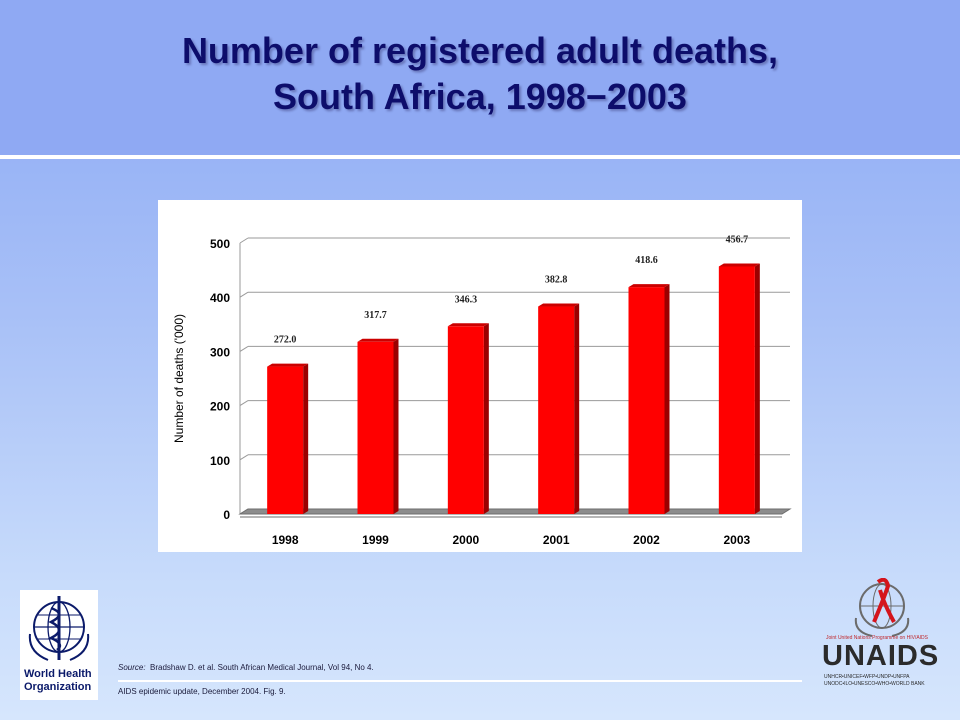  Describe the element at coordinates (737, 239) in the screenshot. I see `data-label: 456.7` at that location.